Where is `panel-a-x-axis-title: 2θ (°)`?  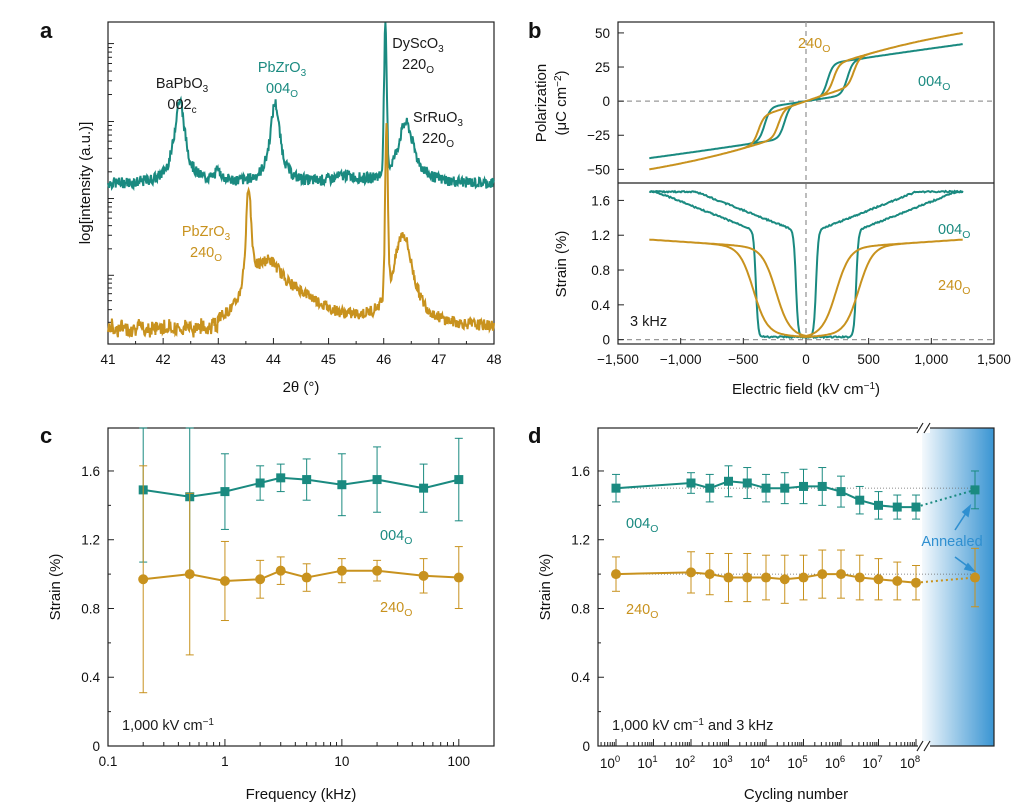
panel-a-x-axis-title: 2θ (°) is located at coordinates (301, 387).